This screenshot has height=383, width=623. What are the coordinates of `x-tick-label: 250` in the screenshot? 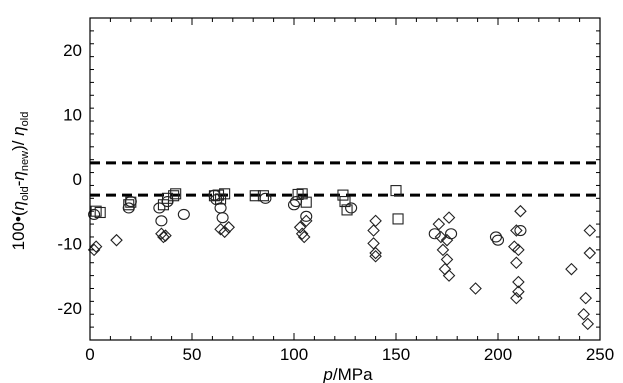 It's located at (600, 354).